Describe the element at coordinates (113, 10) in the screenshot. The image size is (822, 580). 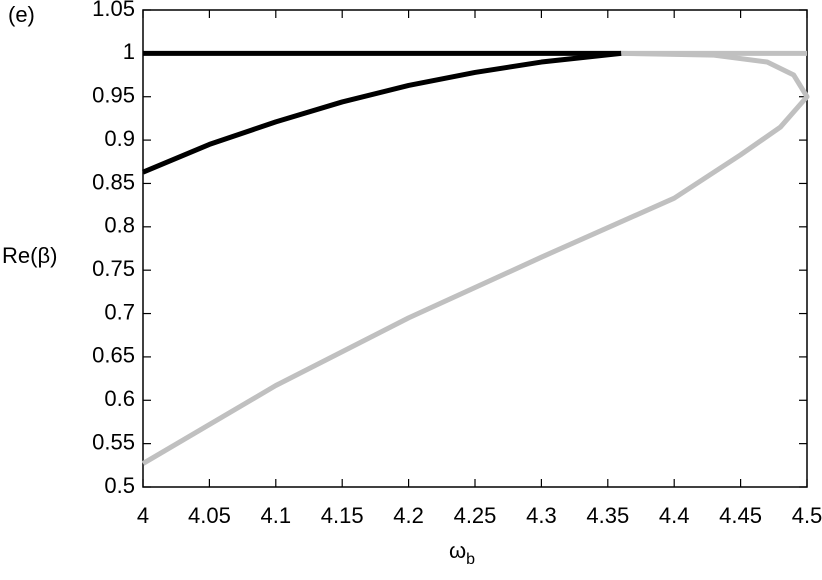
I see `y-tick-label: 1.05` at that location.